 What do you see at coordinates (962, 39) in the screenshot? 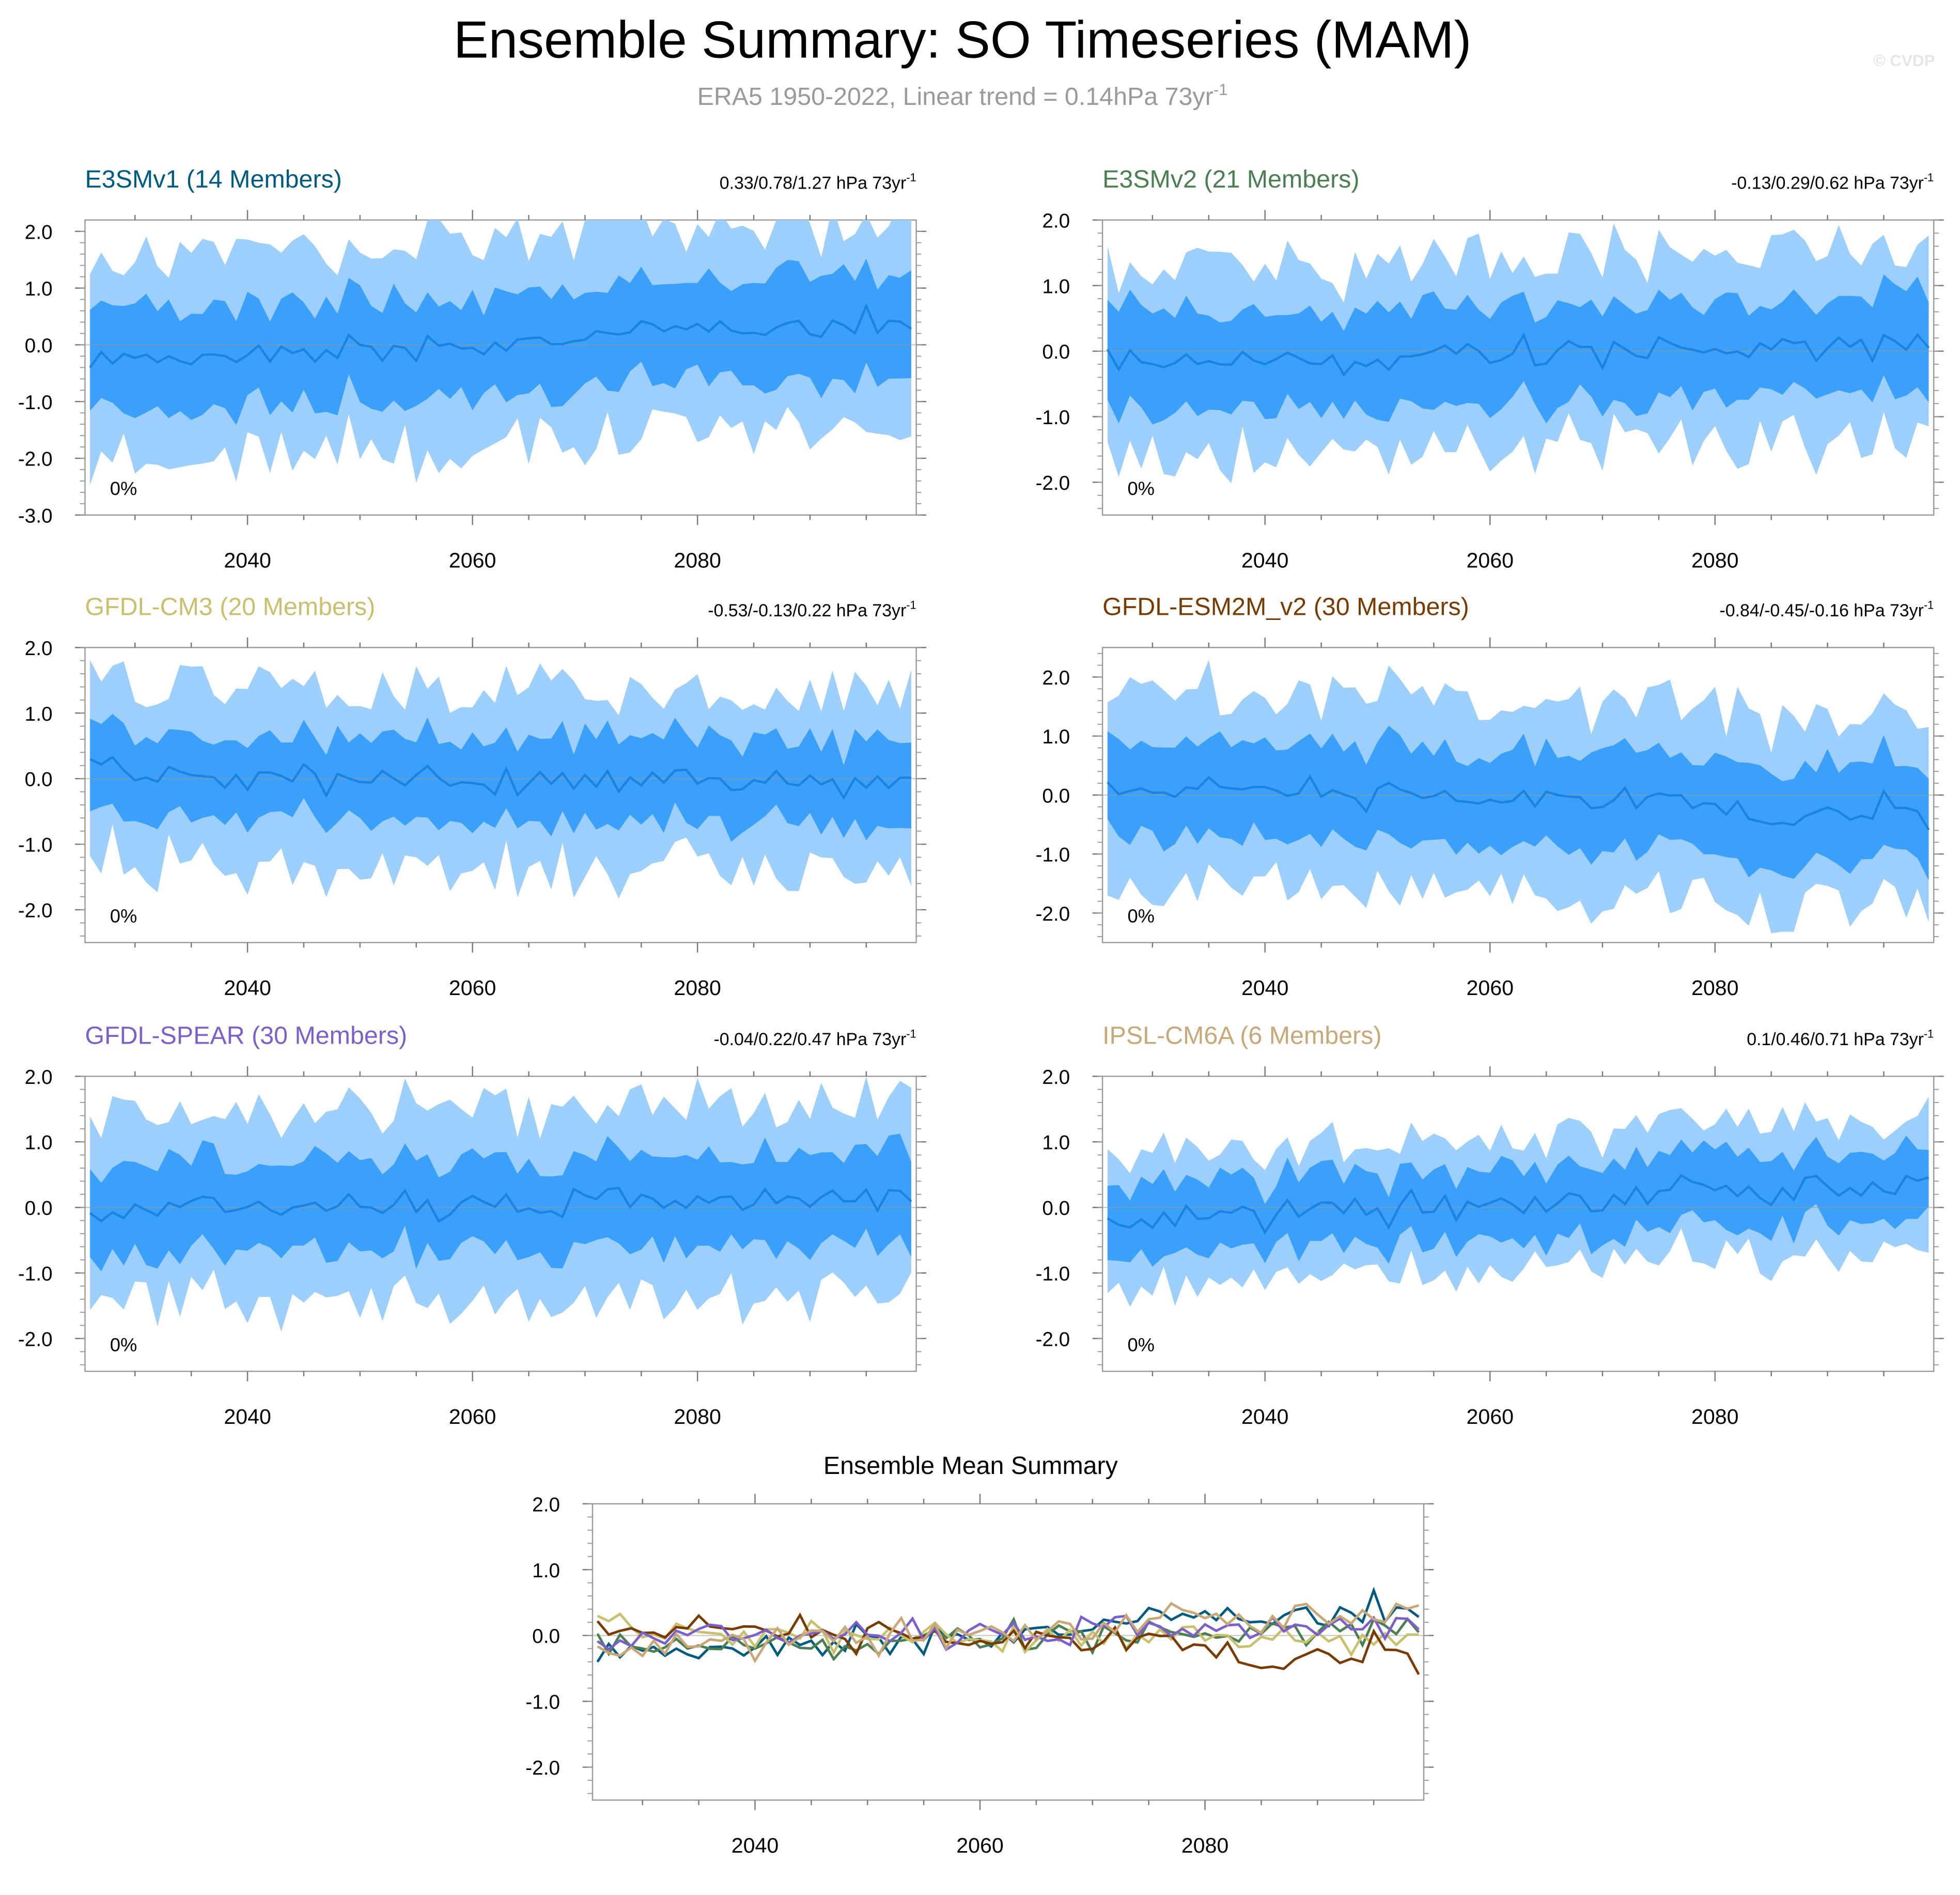
I see `page-title: Ensemble Summary: SO Timeseries (MAM)` at bounding box center [962, 39].